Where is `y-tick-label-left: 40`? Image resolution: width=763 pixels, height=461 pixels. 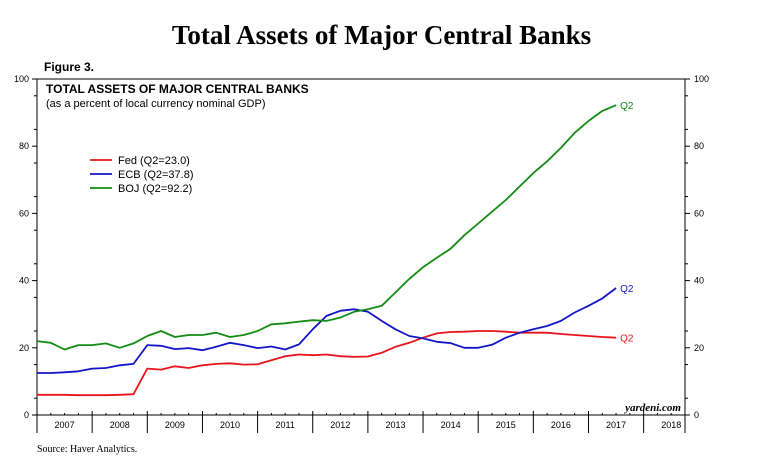 y-tick-label-left: 40 is located at coordinates (24, 281).